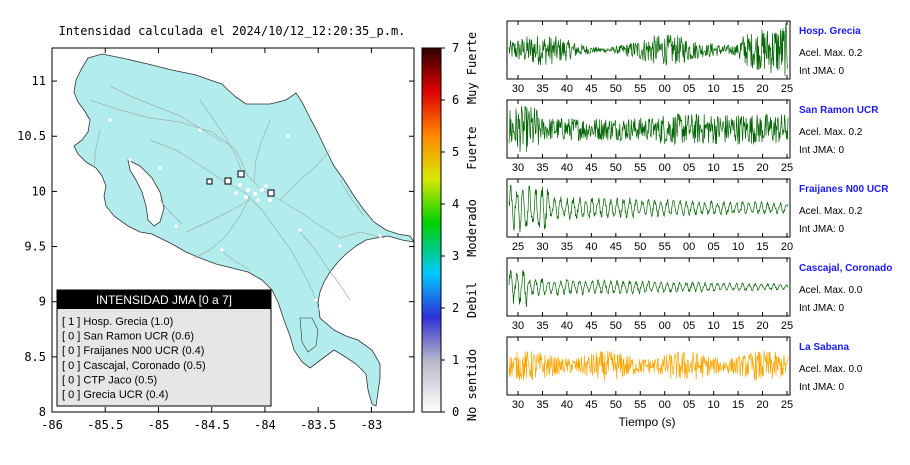  Describe the element at coordinates (42, 302) in the screenshot. I see `map-y-tick-label: 9` at that location.